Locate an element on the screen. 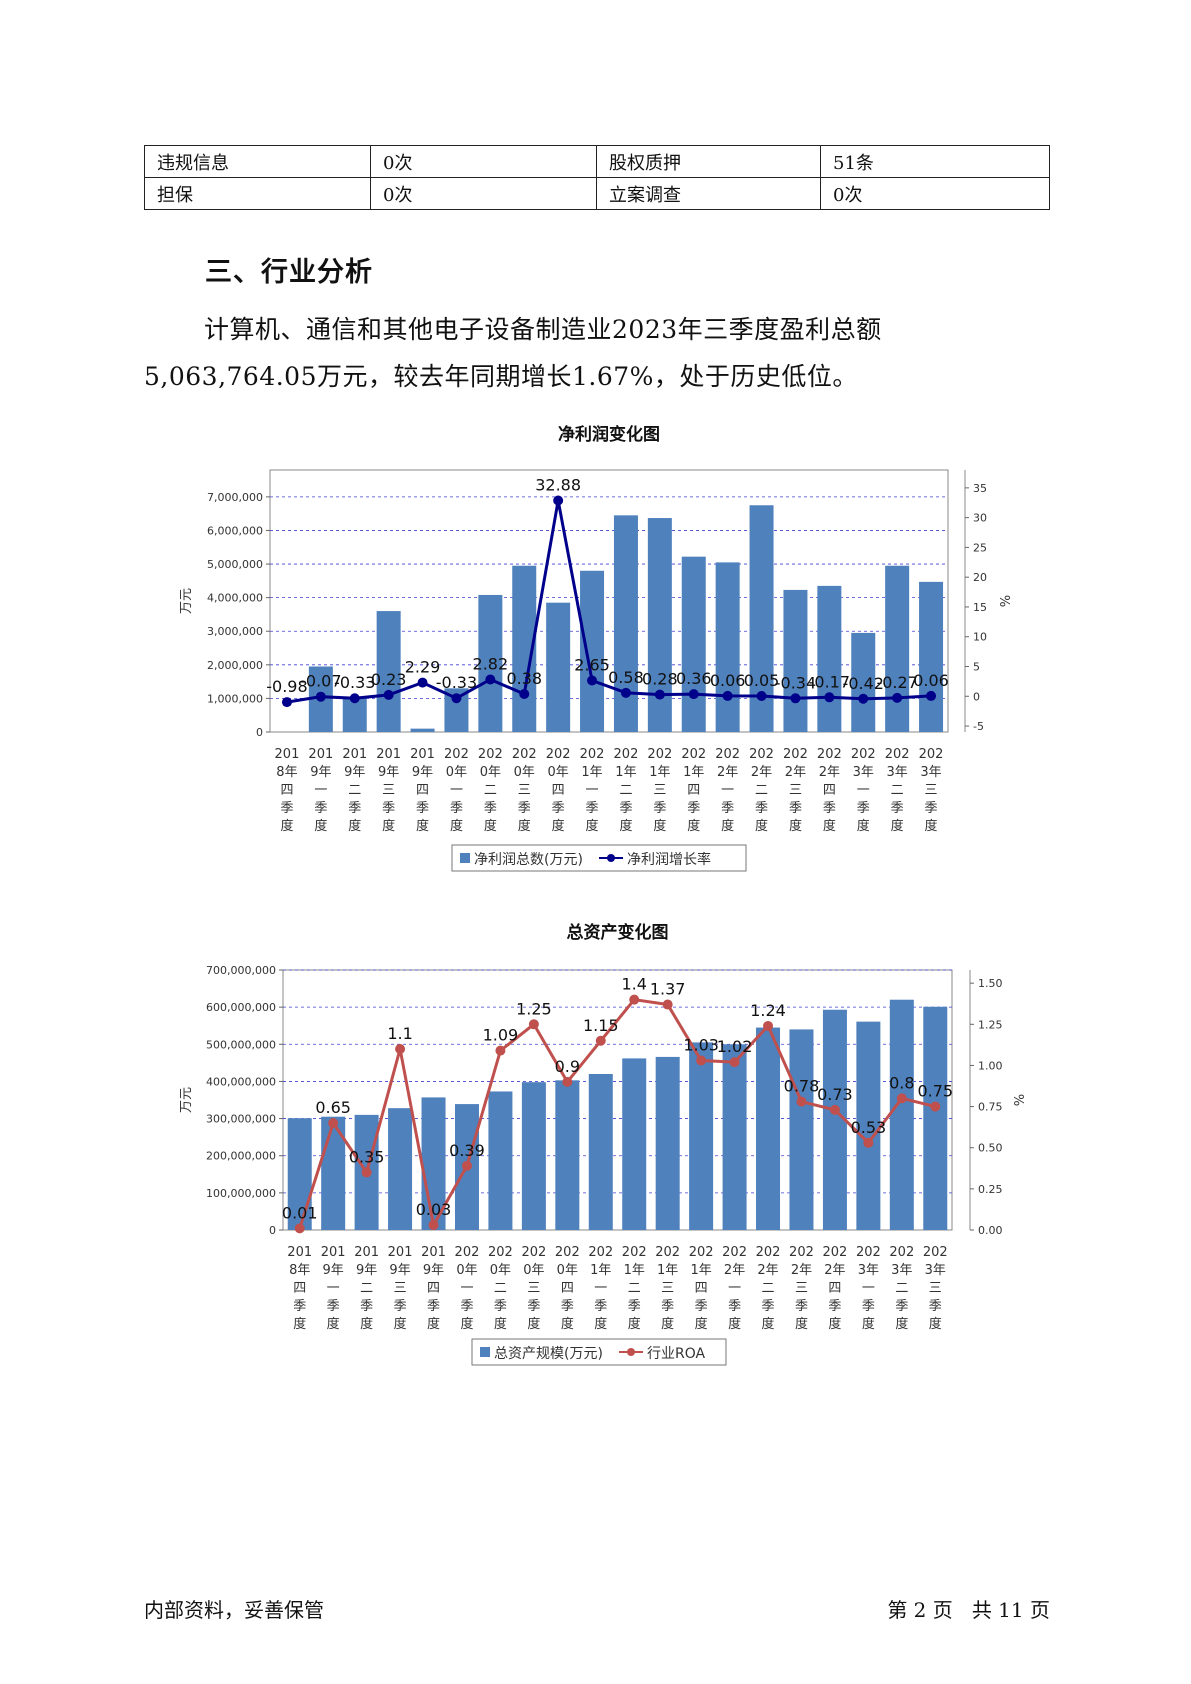  table-cell: 51条 is located at coordinates (935, 161).